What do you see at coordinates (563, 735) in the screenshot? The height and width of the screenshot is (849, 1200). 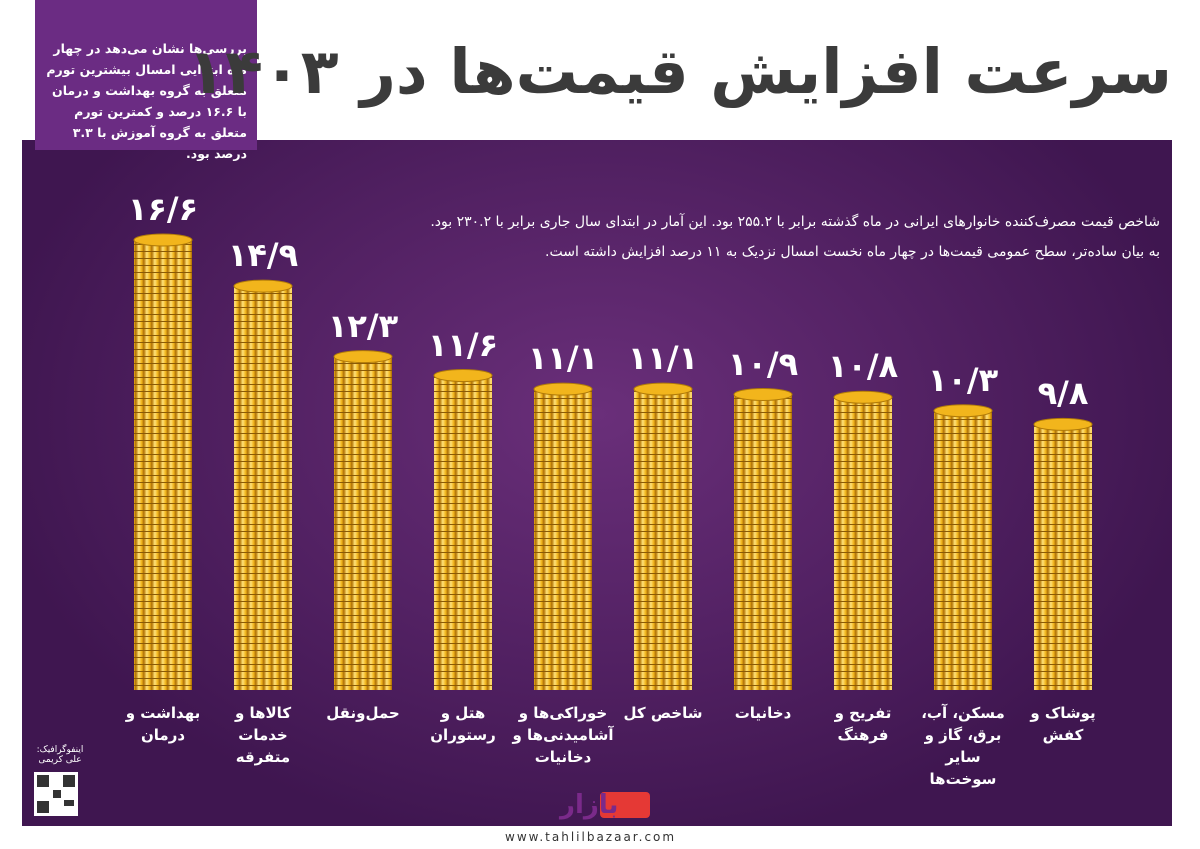 I see `category-label: خوراکی‌ها و آشامیدنی‌ها و دخانیات` at bounding box center [563, 735].